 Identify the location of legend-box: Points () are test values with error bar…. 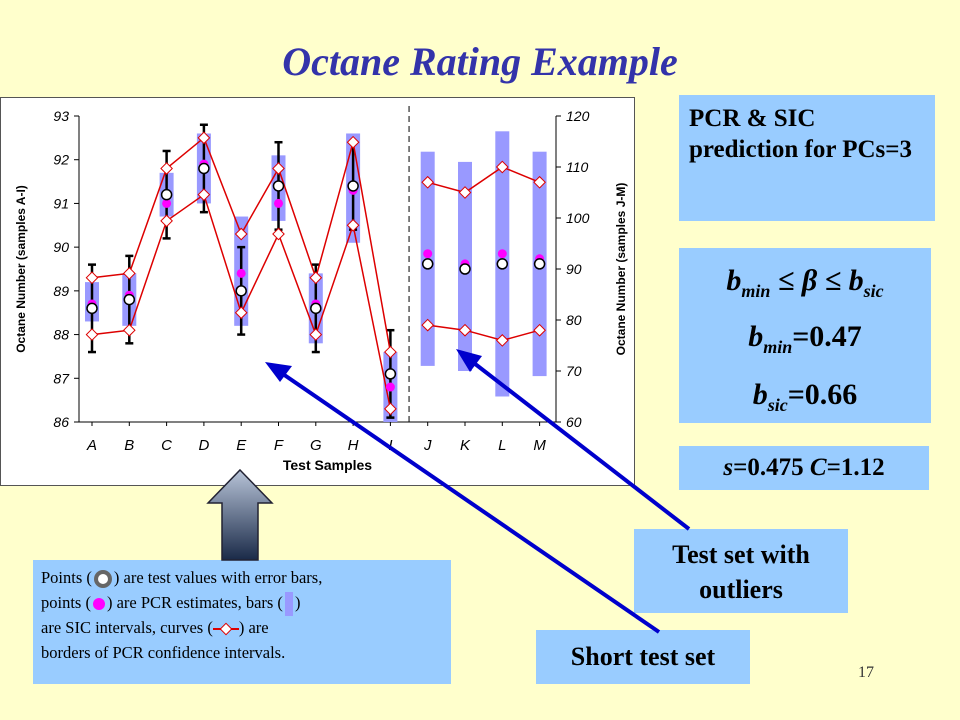
(242, 622).